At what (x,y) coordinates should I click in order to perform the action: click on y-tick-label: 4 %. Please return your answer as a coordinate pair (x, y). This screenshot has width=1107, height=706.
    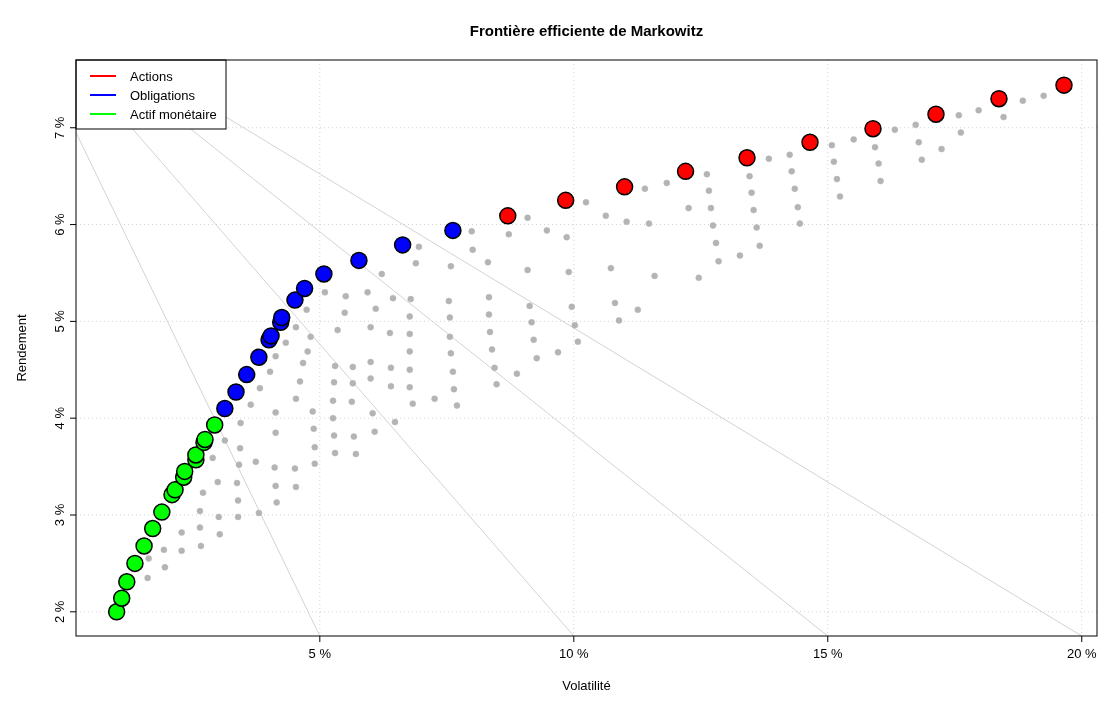
    Looking at the image, I should click on (59, 418).